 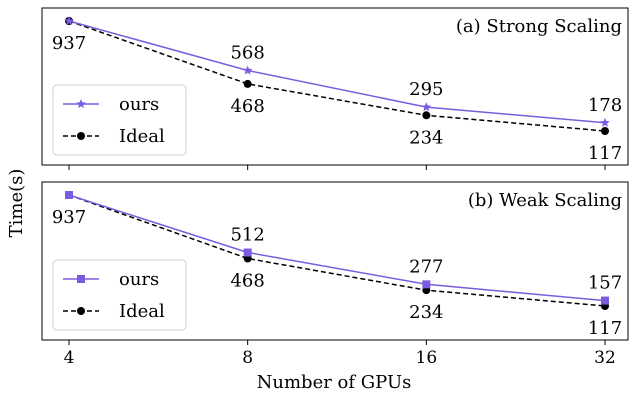 I want to click on x-tick-label: 32, so click(x=605, y=358).